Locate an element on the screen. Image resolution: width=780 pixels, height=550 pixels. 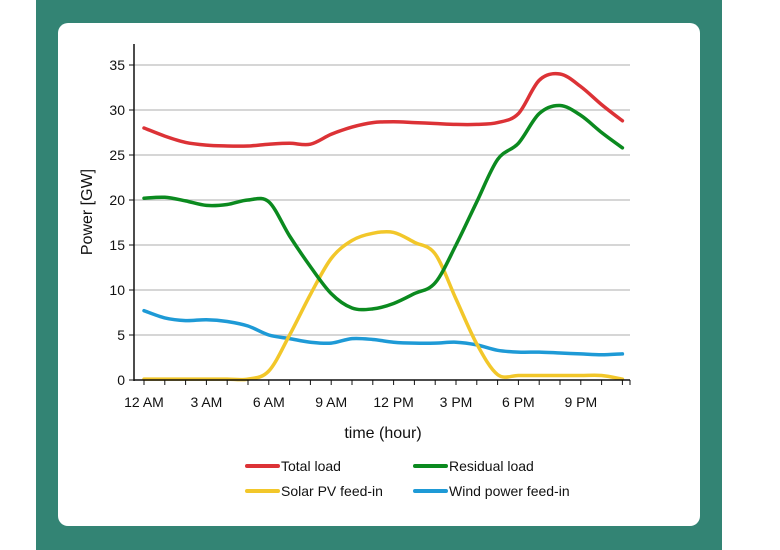
legend-item-solar-pv-feed-in: Solar PV feed-in is located at coordinates (314, 491).